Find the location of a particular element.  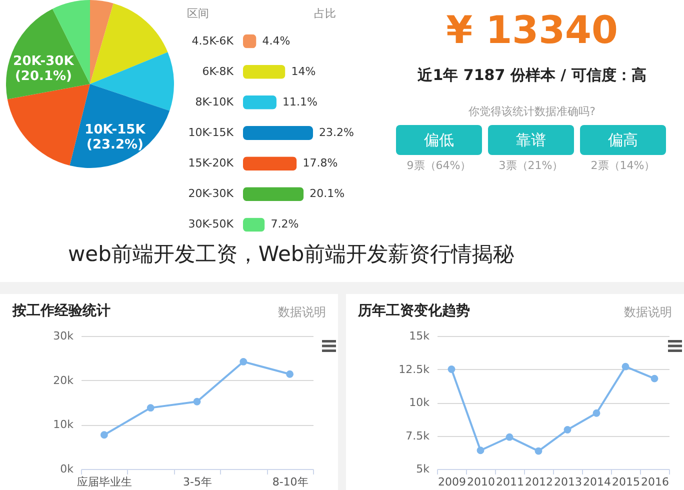

y-tick-label: 30K-50K is located at coordinates (211, 224).